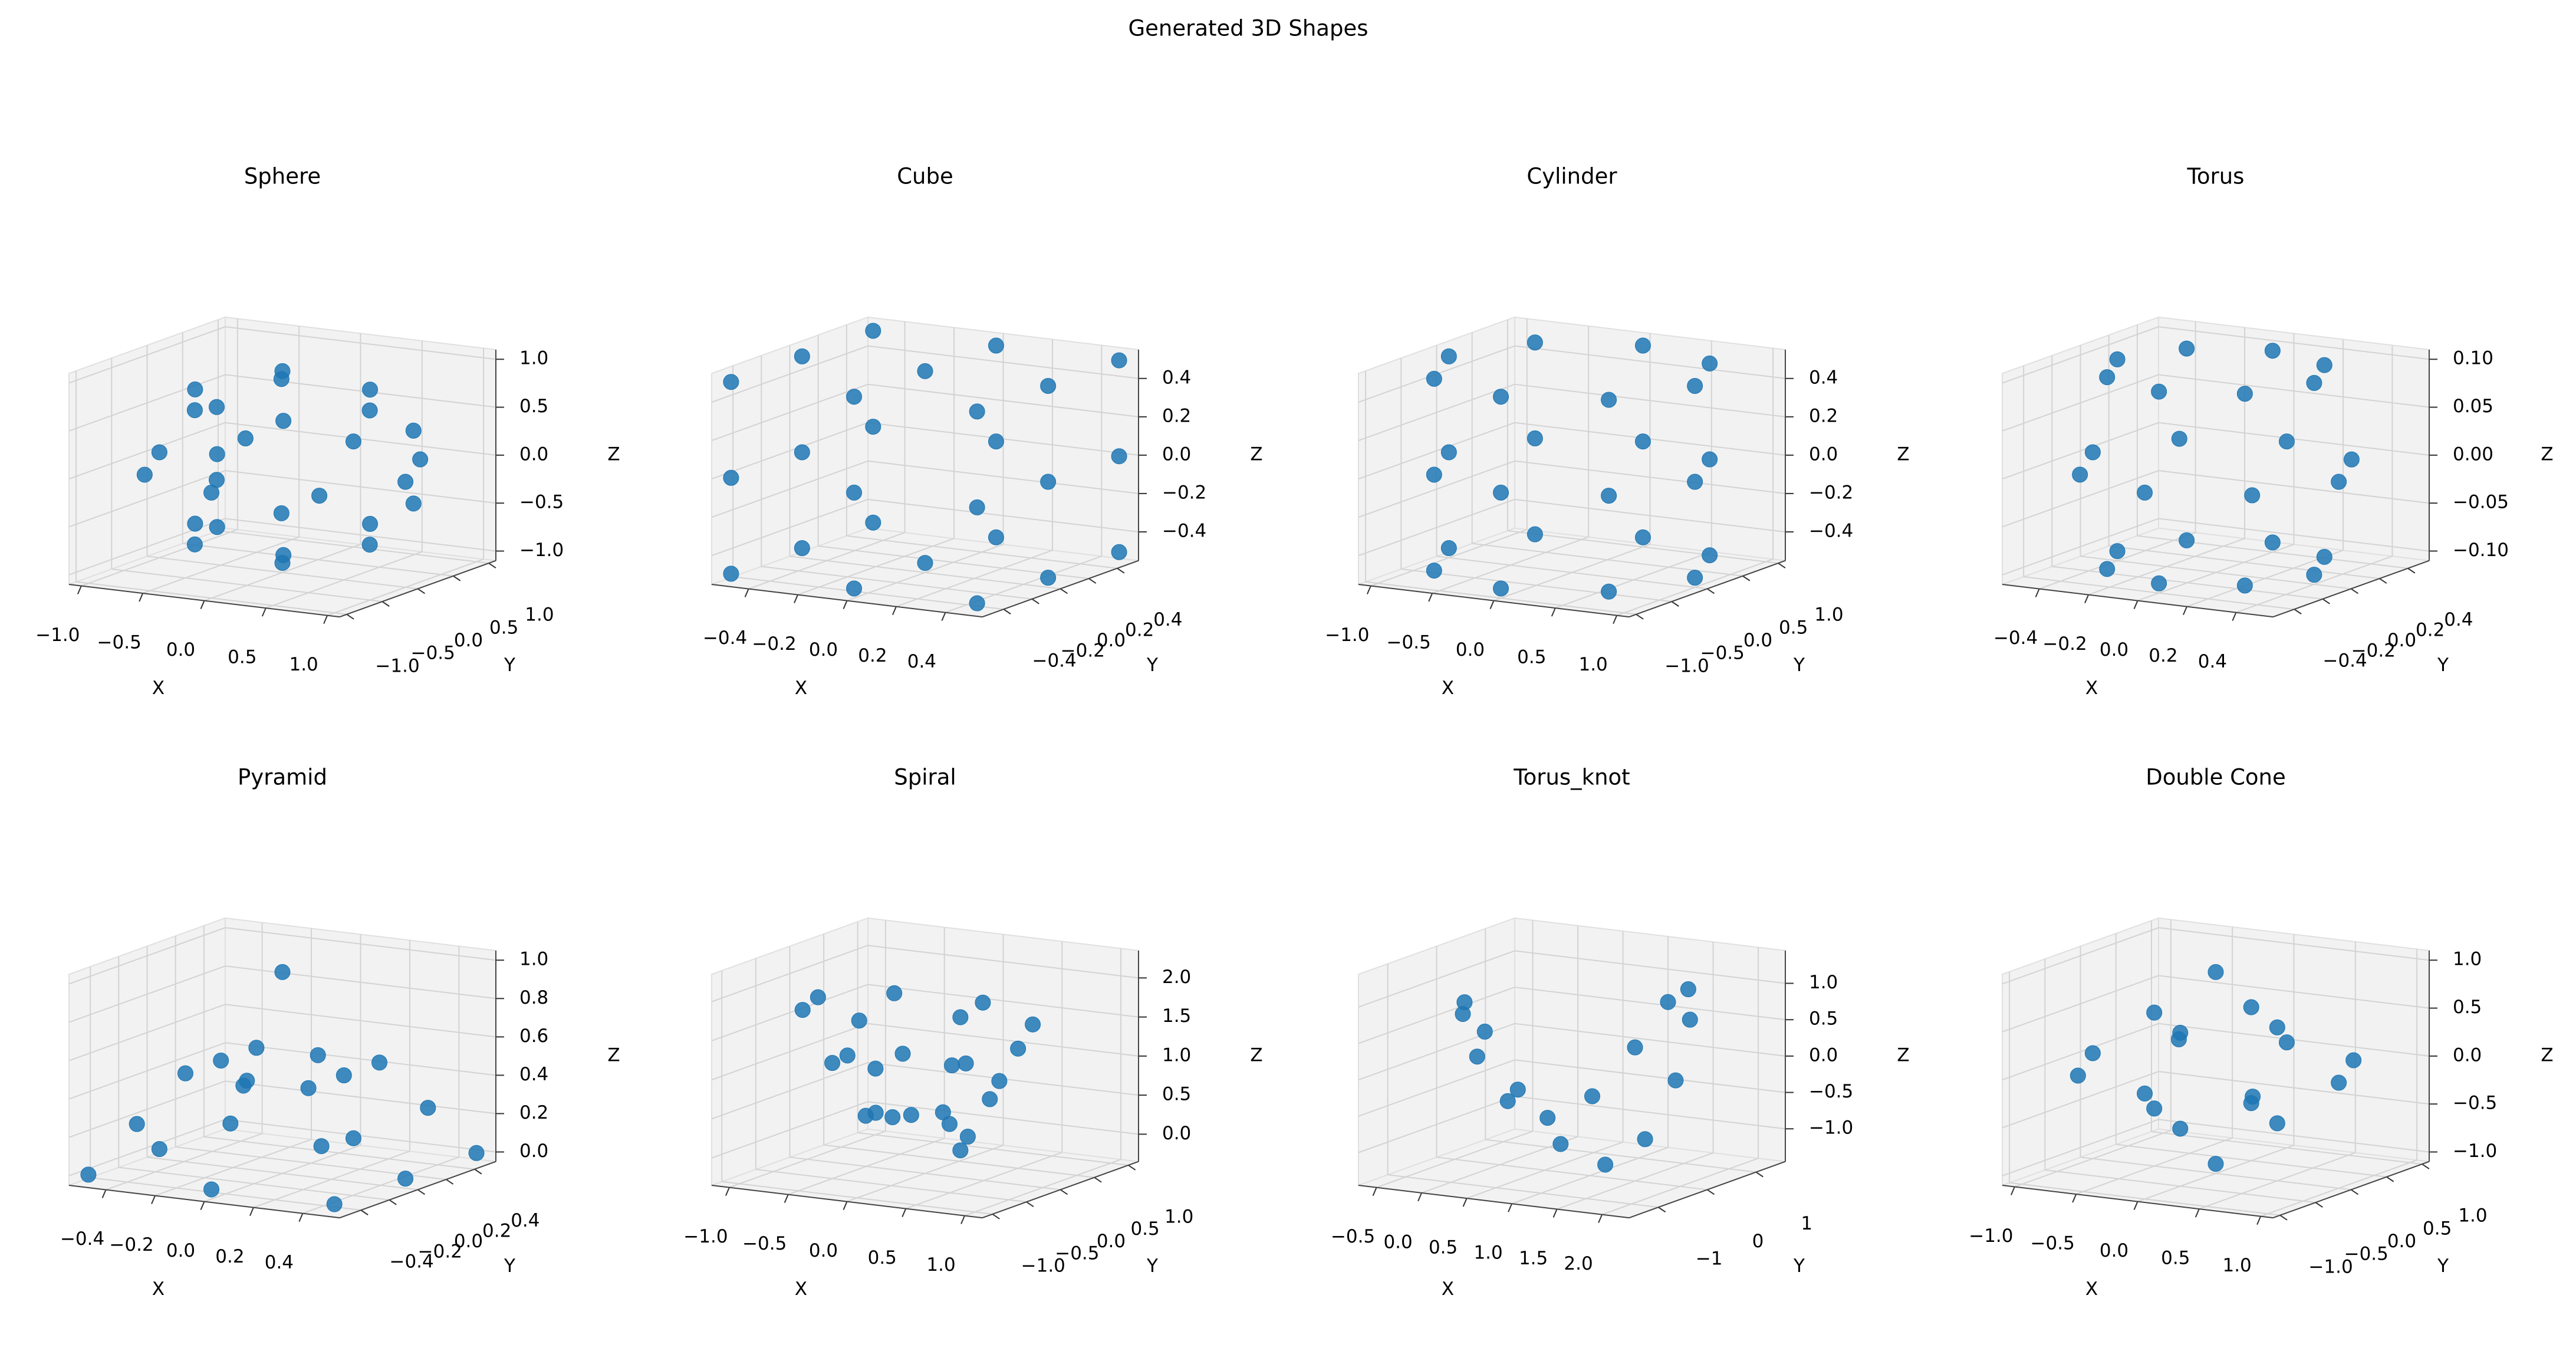 The height and width of the screenshot is (1351, 2576). Describe the element at coordinates (82, 1239) in the screenshot. I see `x-tick-label: −0.4` at that location.